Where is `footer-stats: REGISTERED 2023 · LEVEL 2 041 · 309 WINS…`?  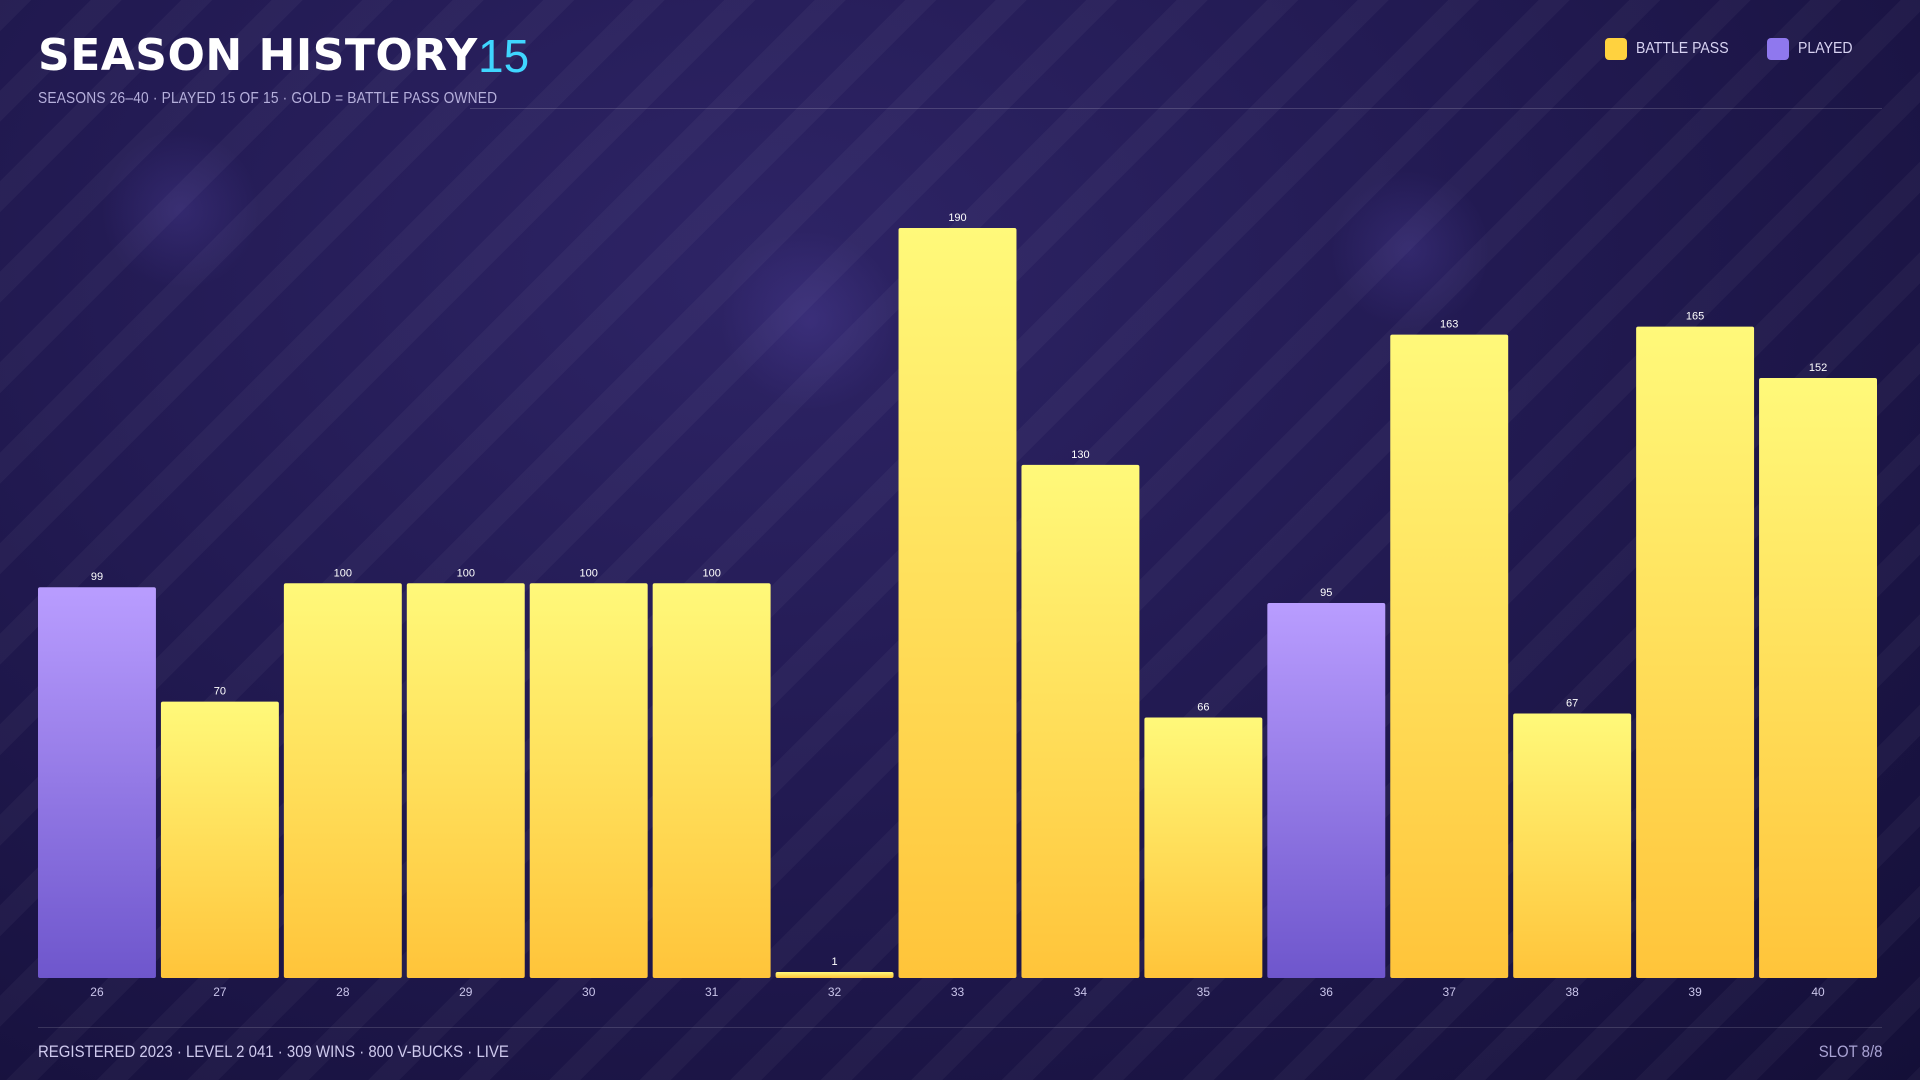 footer-stats: REGISTERED 2023 · LEVEL 2 041 · 309 WINS… is located at coordinates (273, 1051).